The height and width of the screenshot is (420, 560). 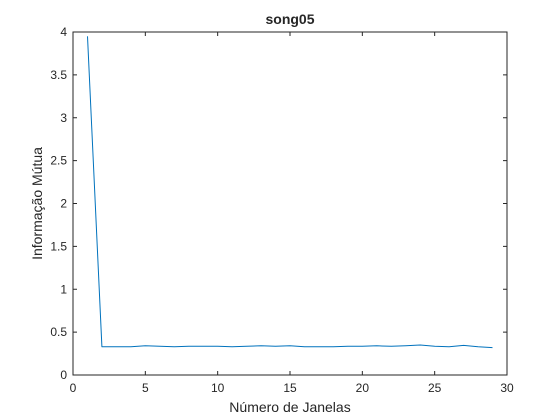 What do you see at coordinates (507, 388) in the screenshot?
I see `x-tick-label: 30` at bounding box center [507, 388].